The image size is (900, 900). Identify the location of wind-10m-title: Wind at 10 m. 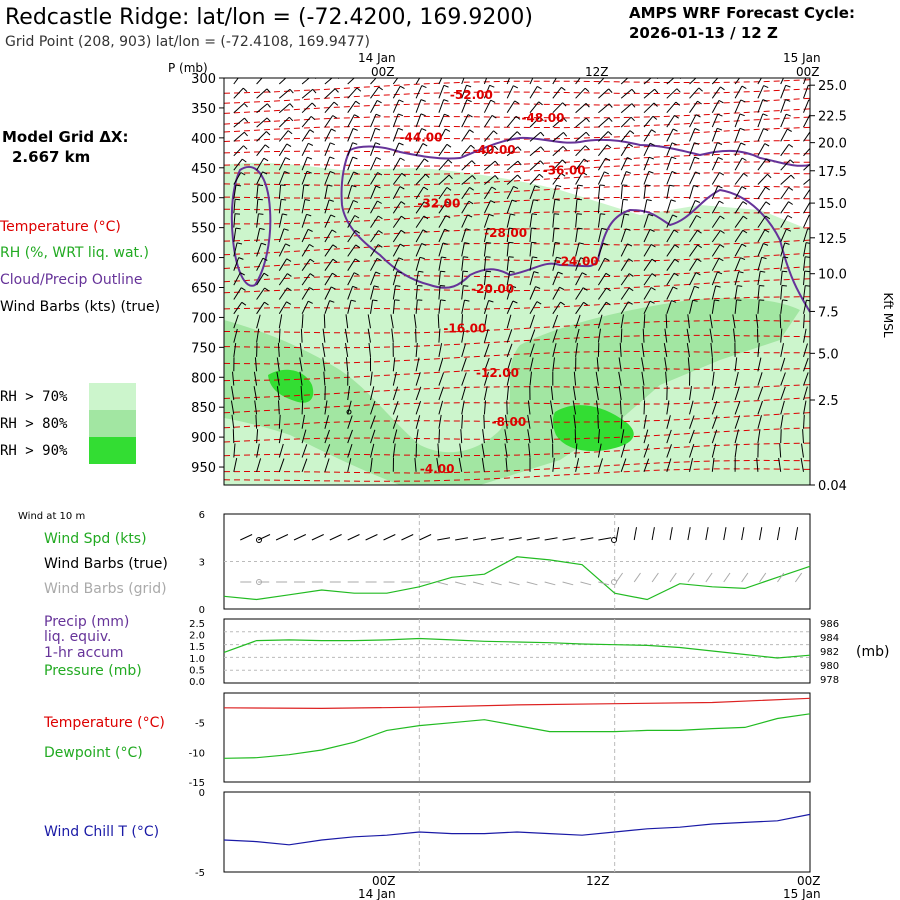
(51, 516).